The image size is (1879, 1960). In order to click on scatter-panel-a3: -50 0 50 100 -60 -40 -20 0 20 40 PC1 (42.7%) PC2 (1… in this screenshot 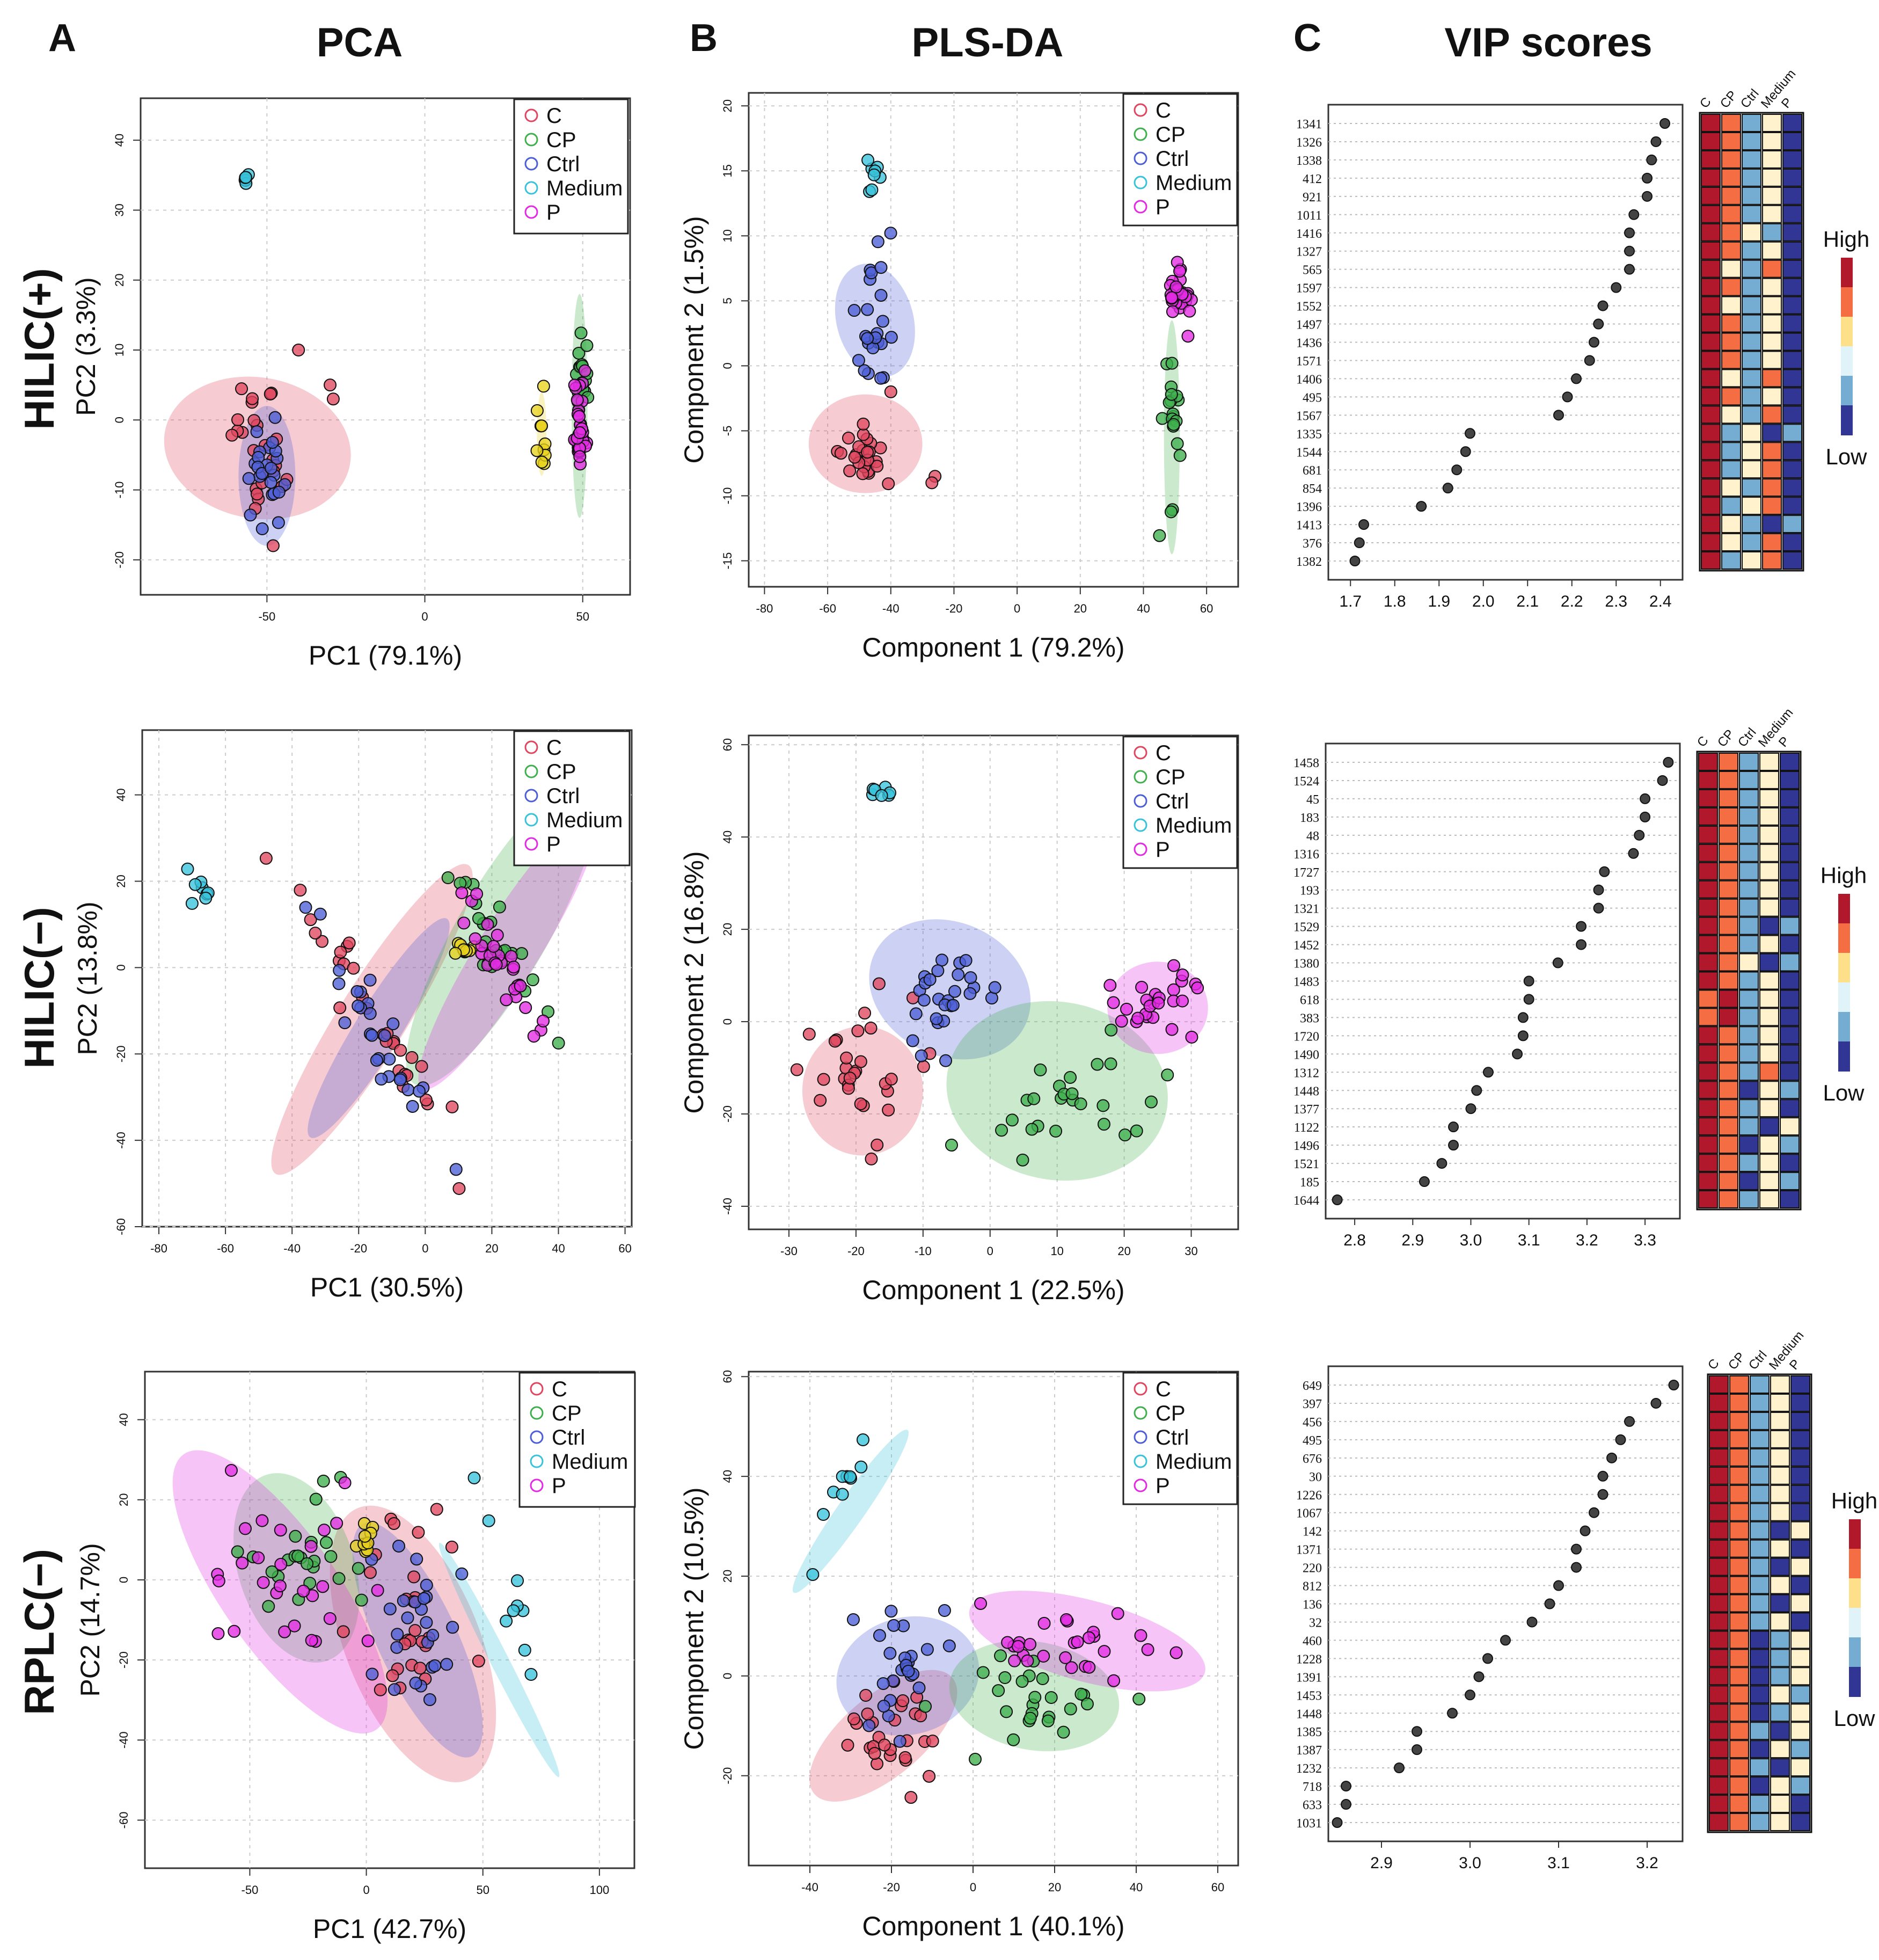, I will do `click(355, 1657)`.